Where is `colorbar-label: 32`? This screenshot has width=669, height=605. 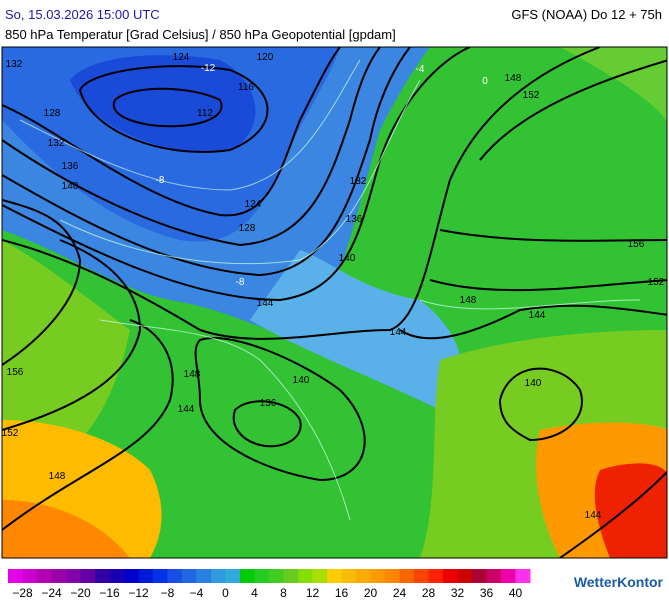 colorbar-label: 32 is located at coordinates (458, 593).